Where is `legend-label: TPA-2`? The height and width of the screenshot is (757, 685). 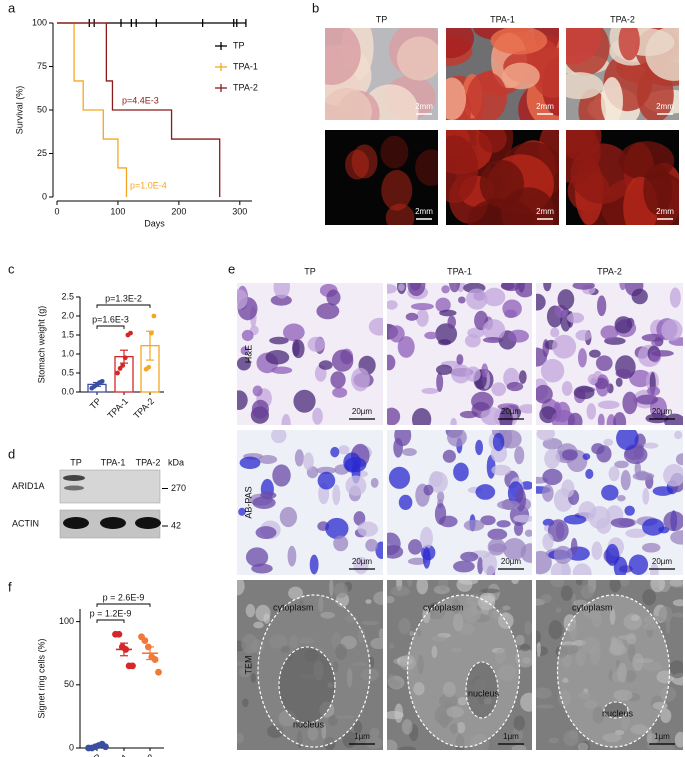 legend-label: TPA-2 is located at coordinates (245, 87).